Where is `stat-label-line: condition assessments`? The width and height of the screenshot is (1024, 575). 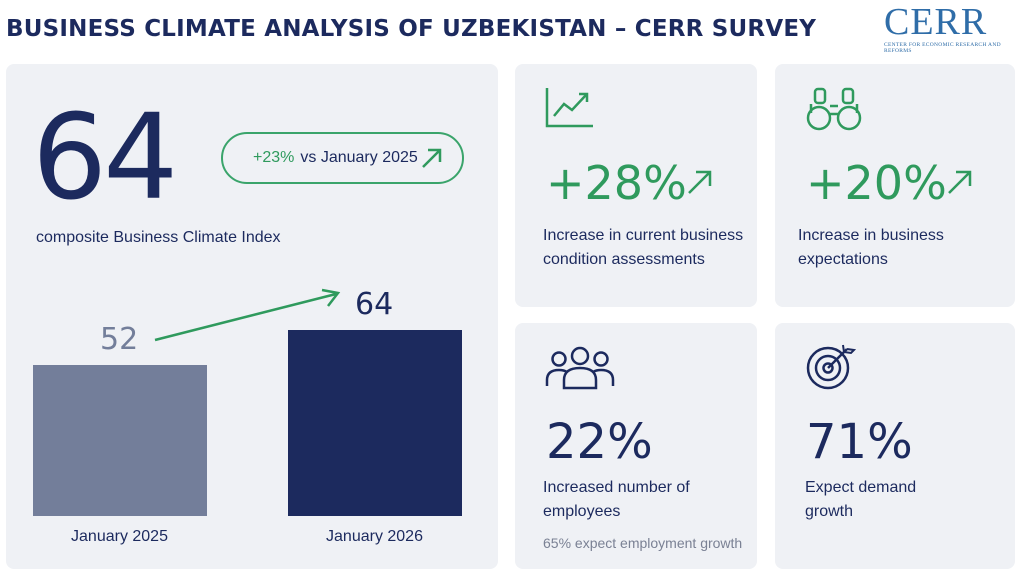
stat-label-line: condition assessments is located at coordinates (624, 259).